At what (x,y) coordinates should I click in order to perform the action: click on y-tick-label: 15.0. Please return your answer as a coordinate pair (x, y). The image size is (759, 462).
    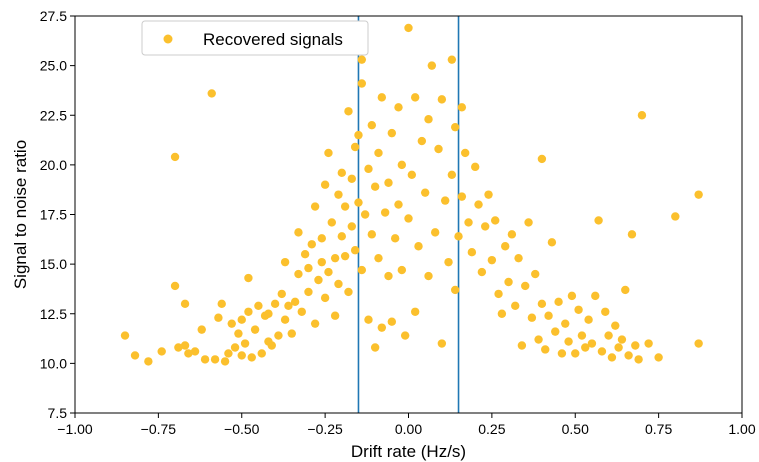
    Looking at the image, I should click on (53, 264).